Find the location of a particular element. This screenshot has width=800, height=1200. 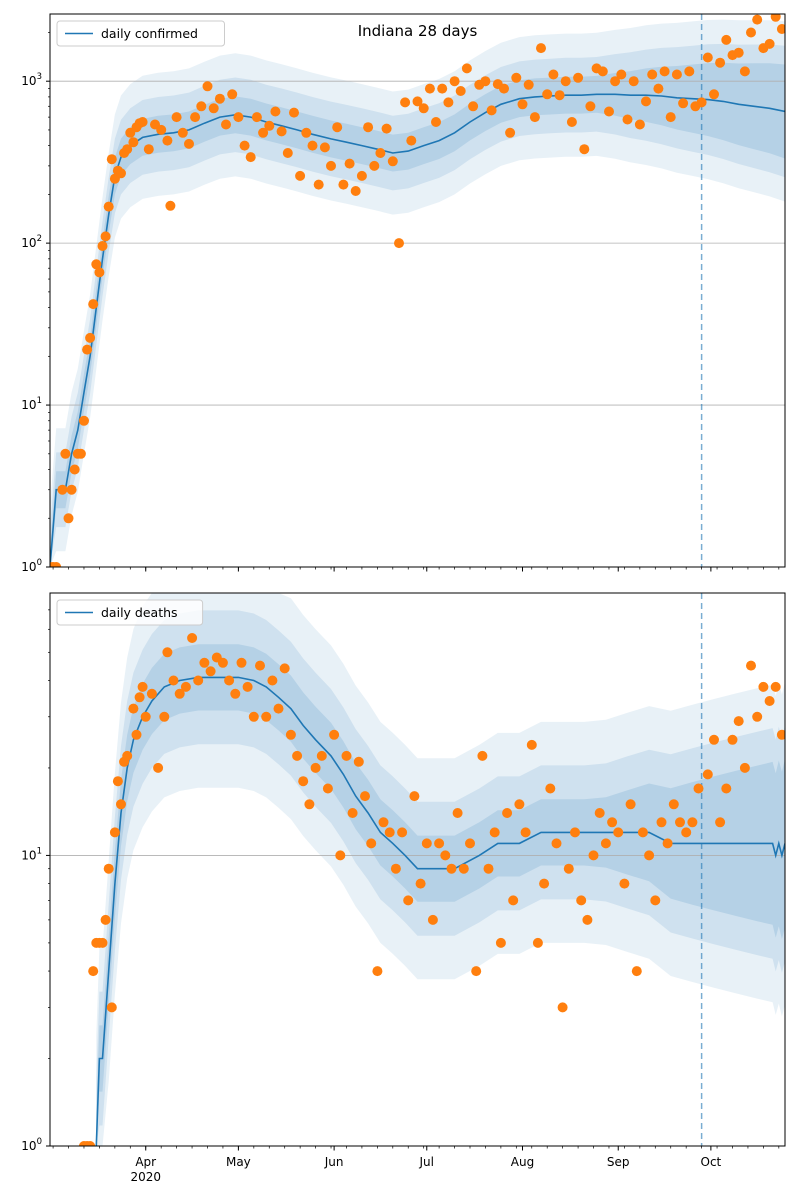

x-tick-label: Sep is located at coordinates (618, 1162).